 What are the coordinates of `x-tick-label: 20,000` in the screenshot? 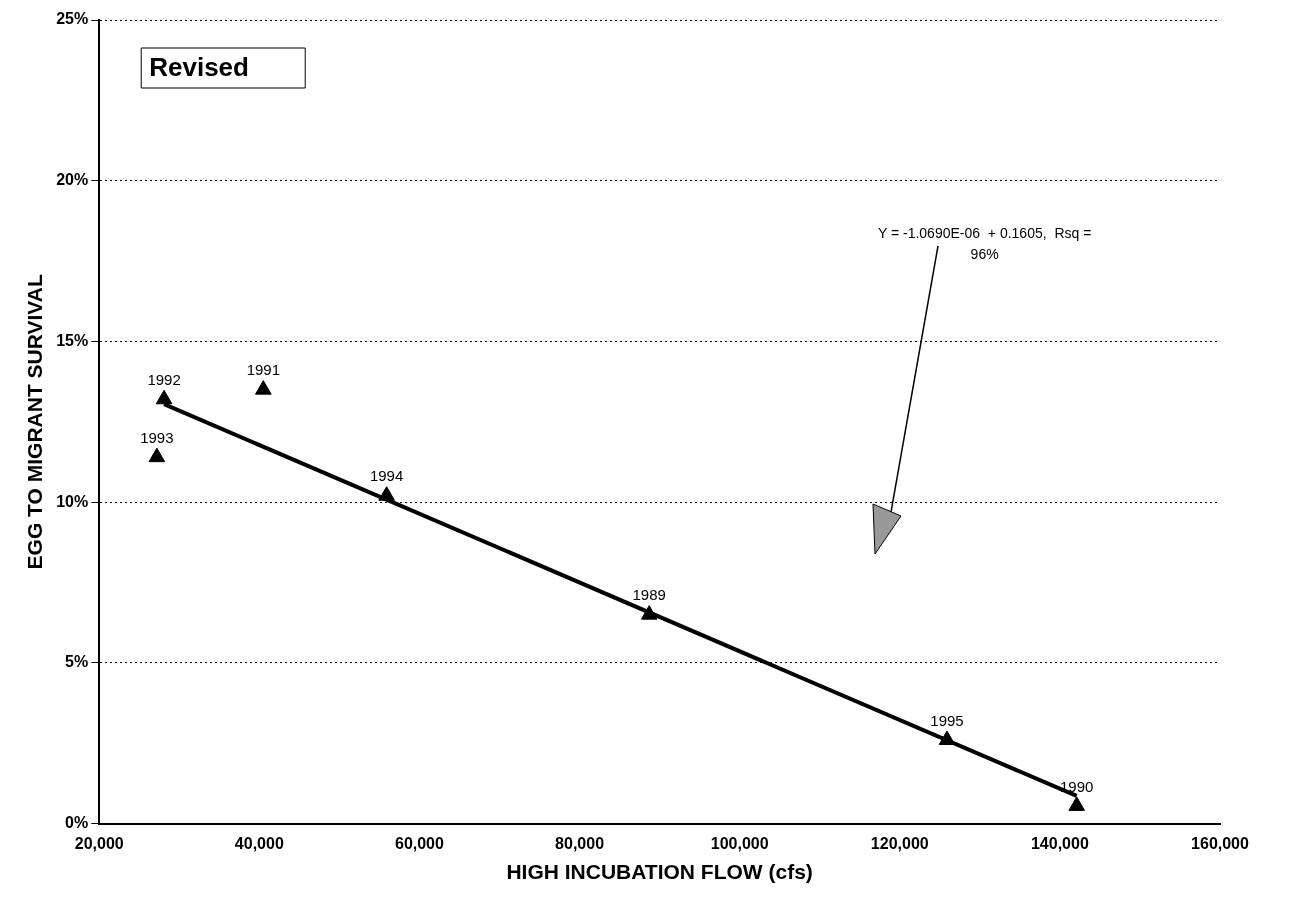 It's located at (99, 843).